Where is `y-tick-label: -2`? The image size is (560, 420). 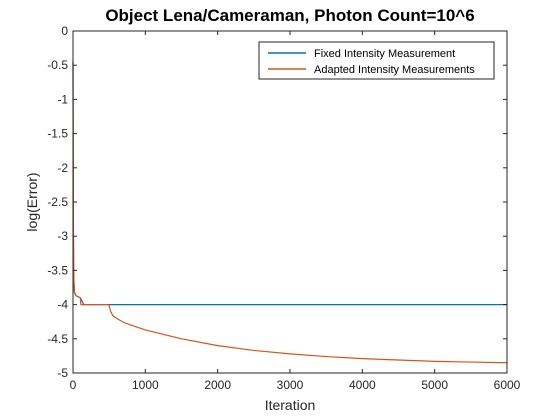 y-tick-label: -2 is located at coordinates (62, 168).